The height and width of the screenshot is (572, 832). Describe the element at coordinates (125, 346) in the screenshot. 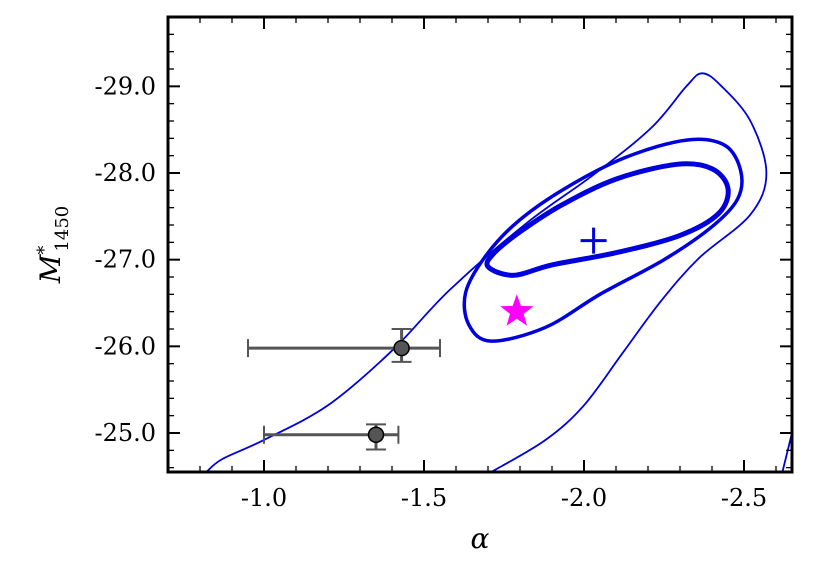

I see `y-tick-label: -26.0` at that location.